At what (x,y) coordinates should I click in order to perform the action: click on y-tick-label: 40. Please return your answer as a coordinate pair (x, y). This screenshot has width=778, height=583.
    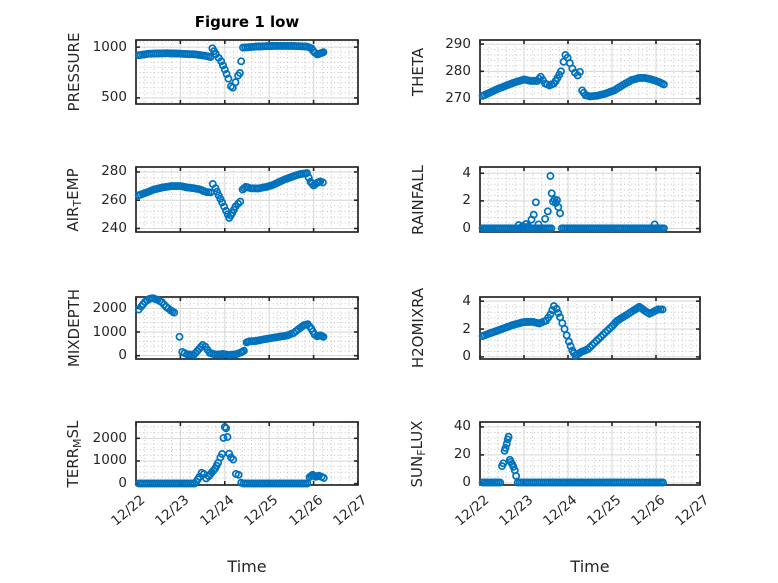
    Looking at the image, I should click on (462, 426).